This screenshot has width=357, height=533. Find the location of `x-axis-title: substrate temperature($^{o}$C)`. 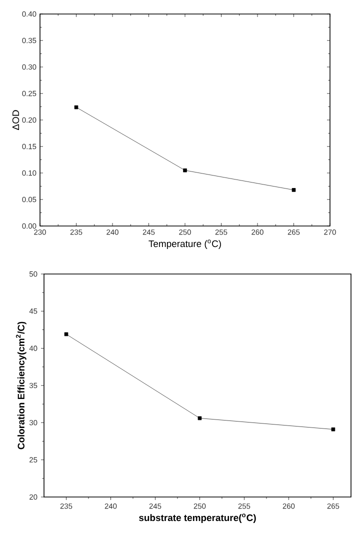

x-axis-title: substrate temperature($^{o}$C) is located at coordinates (197, 518).